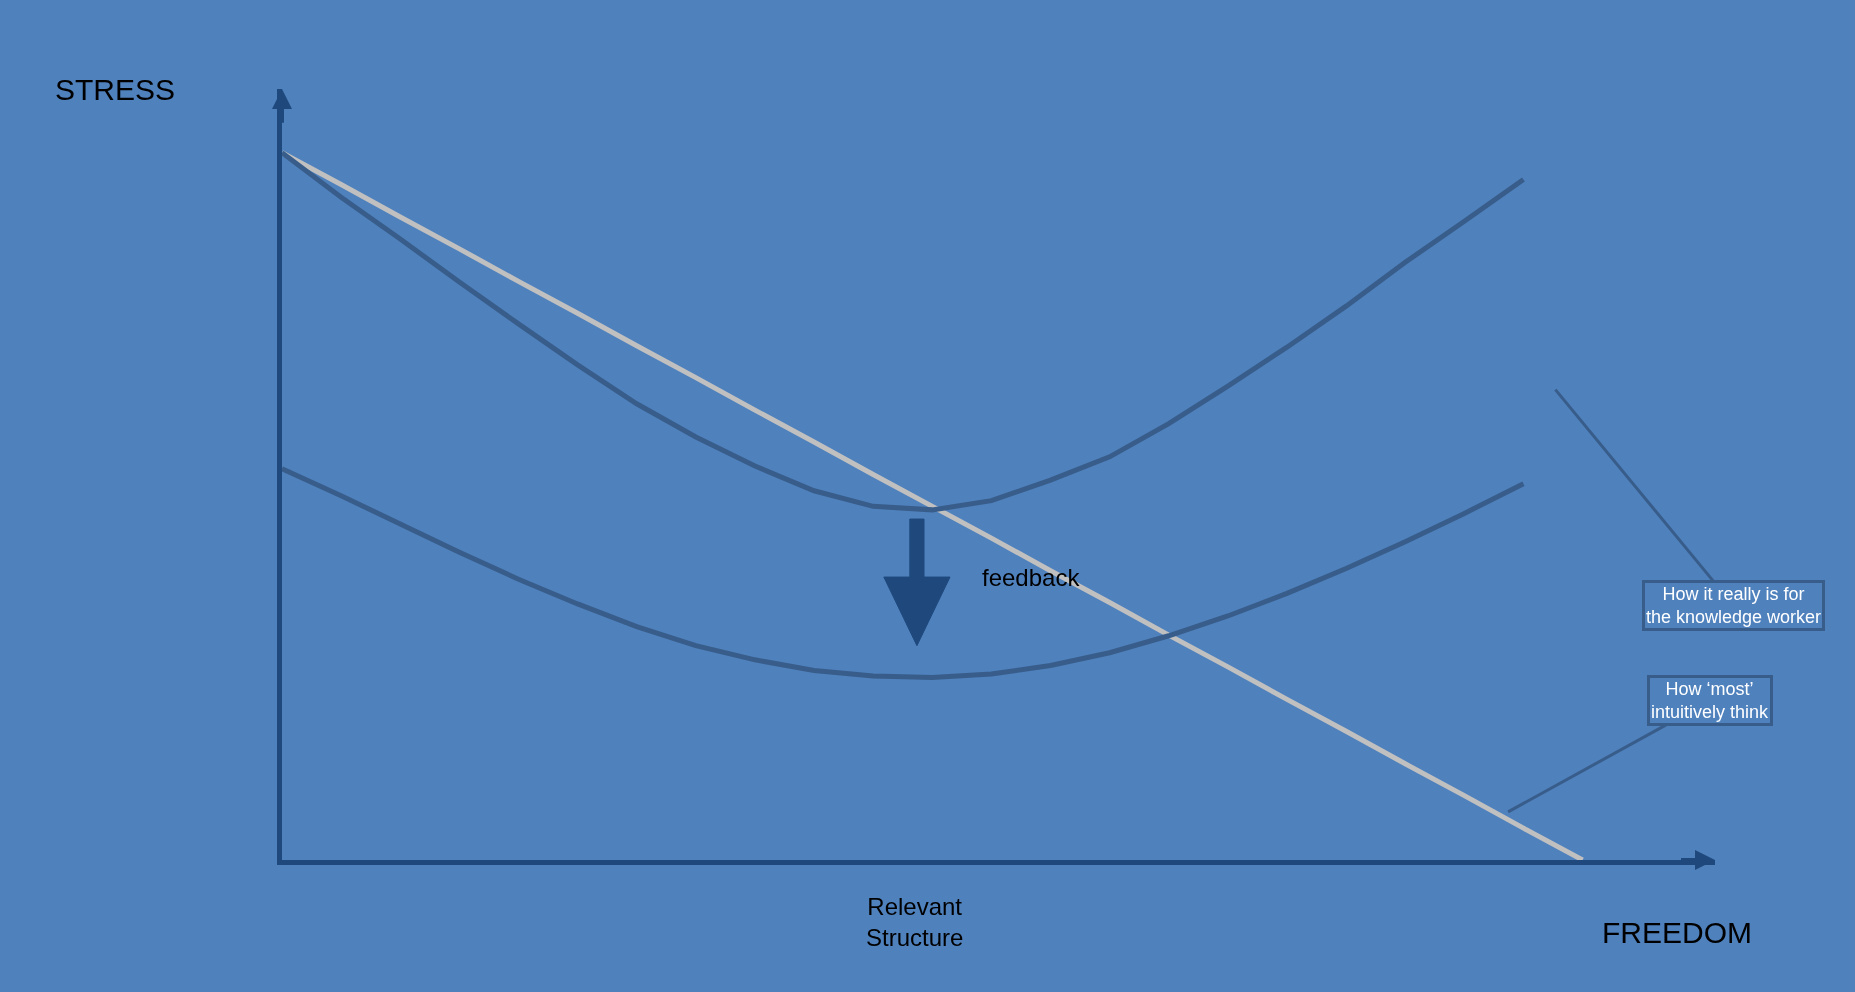 Image resolution: width=1855 pixels, height=992 pixels. Describe the element at coordinates (1677, 932) in the screenshot. I see `x-axis-title: FREEDOM` at that location.